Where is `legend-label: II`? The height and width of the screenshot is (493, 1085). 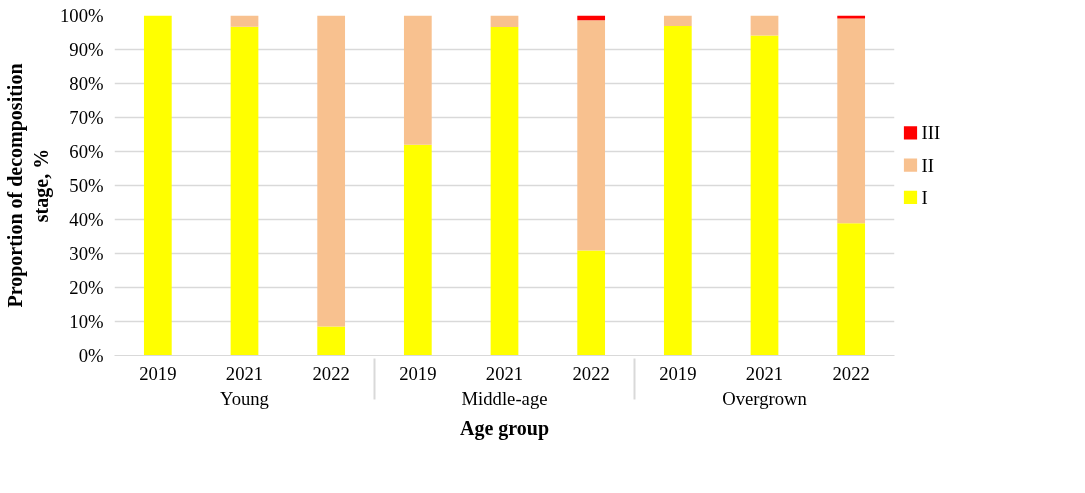 legend-label: II is located at coordinates (927, 165).